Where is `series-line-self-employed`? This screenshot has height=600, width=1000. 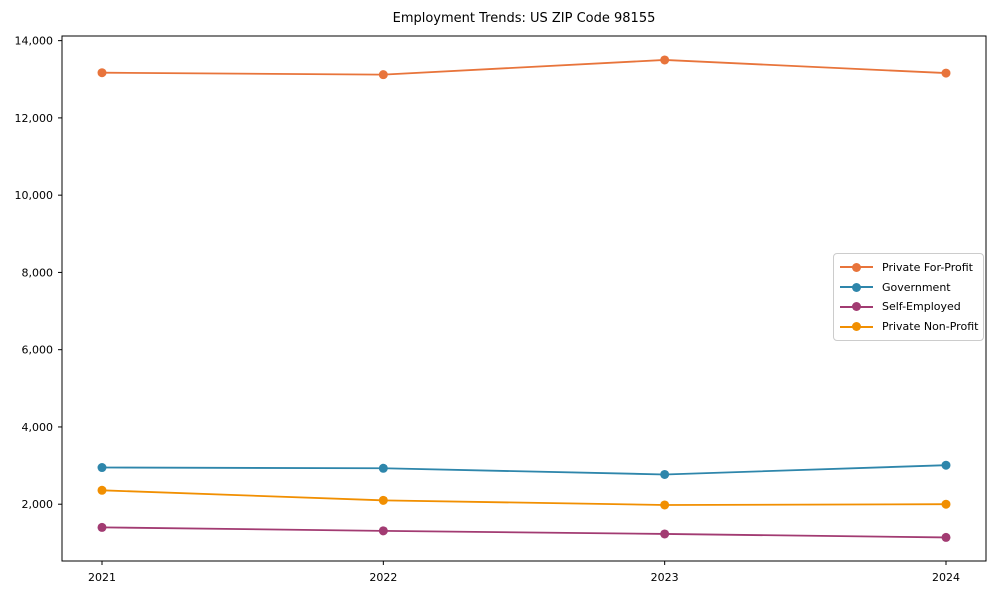
series-line-self-employed is located at coordinates (524, 532).